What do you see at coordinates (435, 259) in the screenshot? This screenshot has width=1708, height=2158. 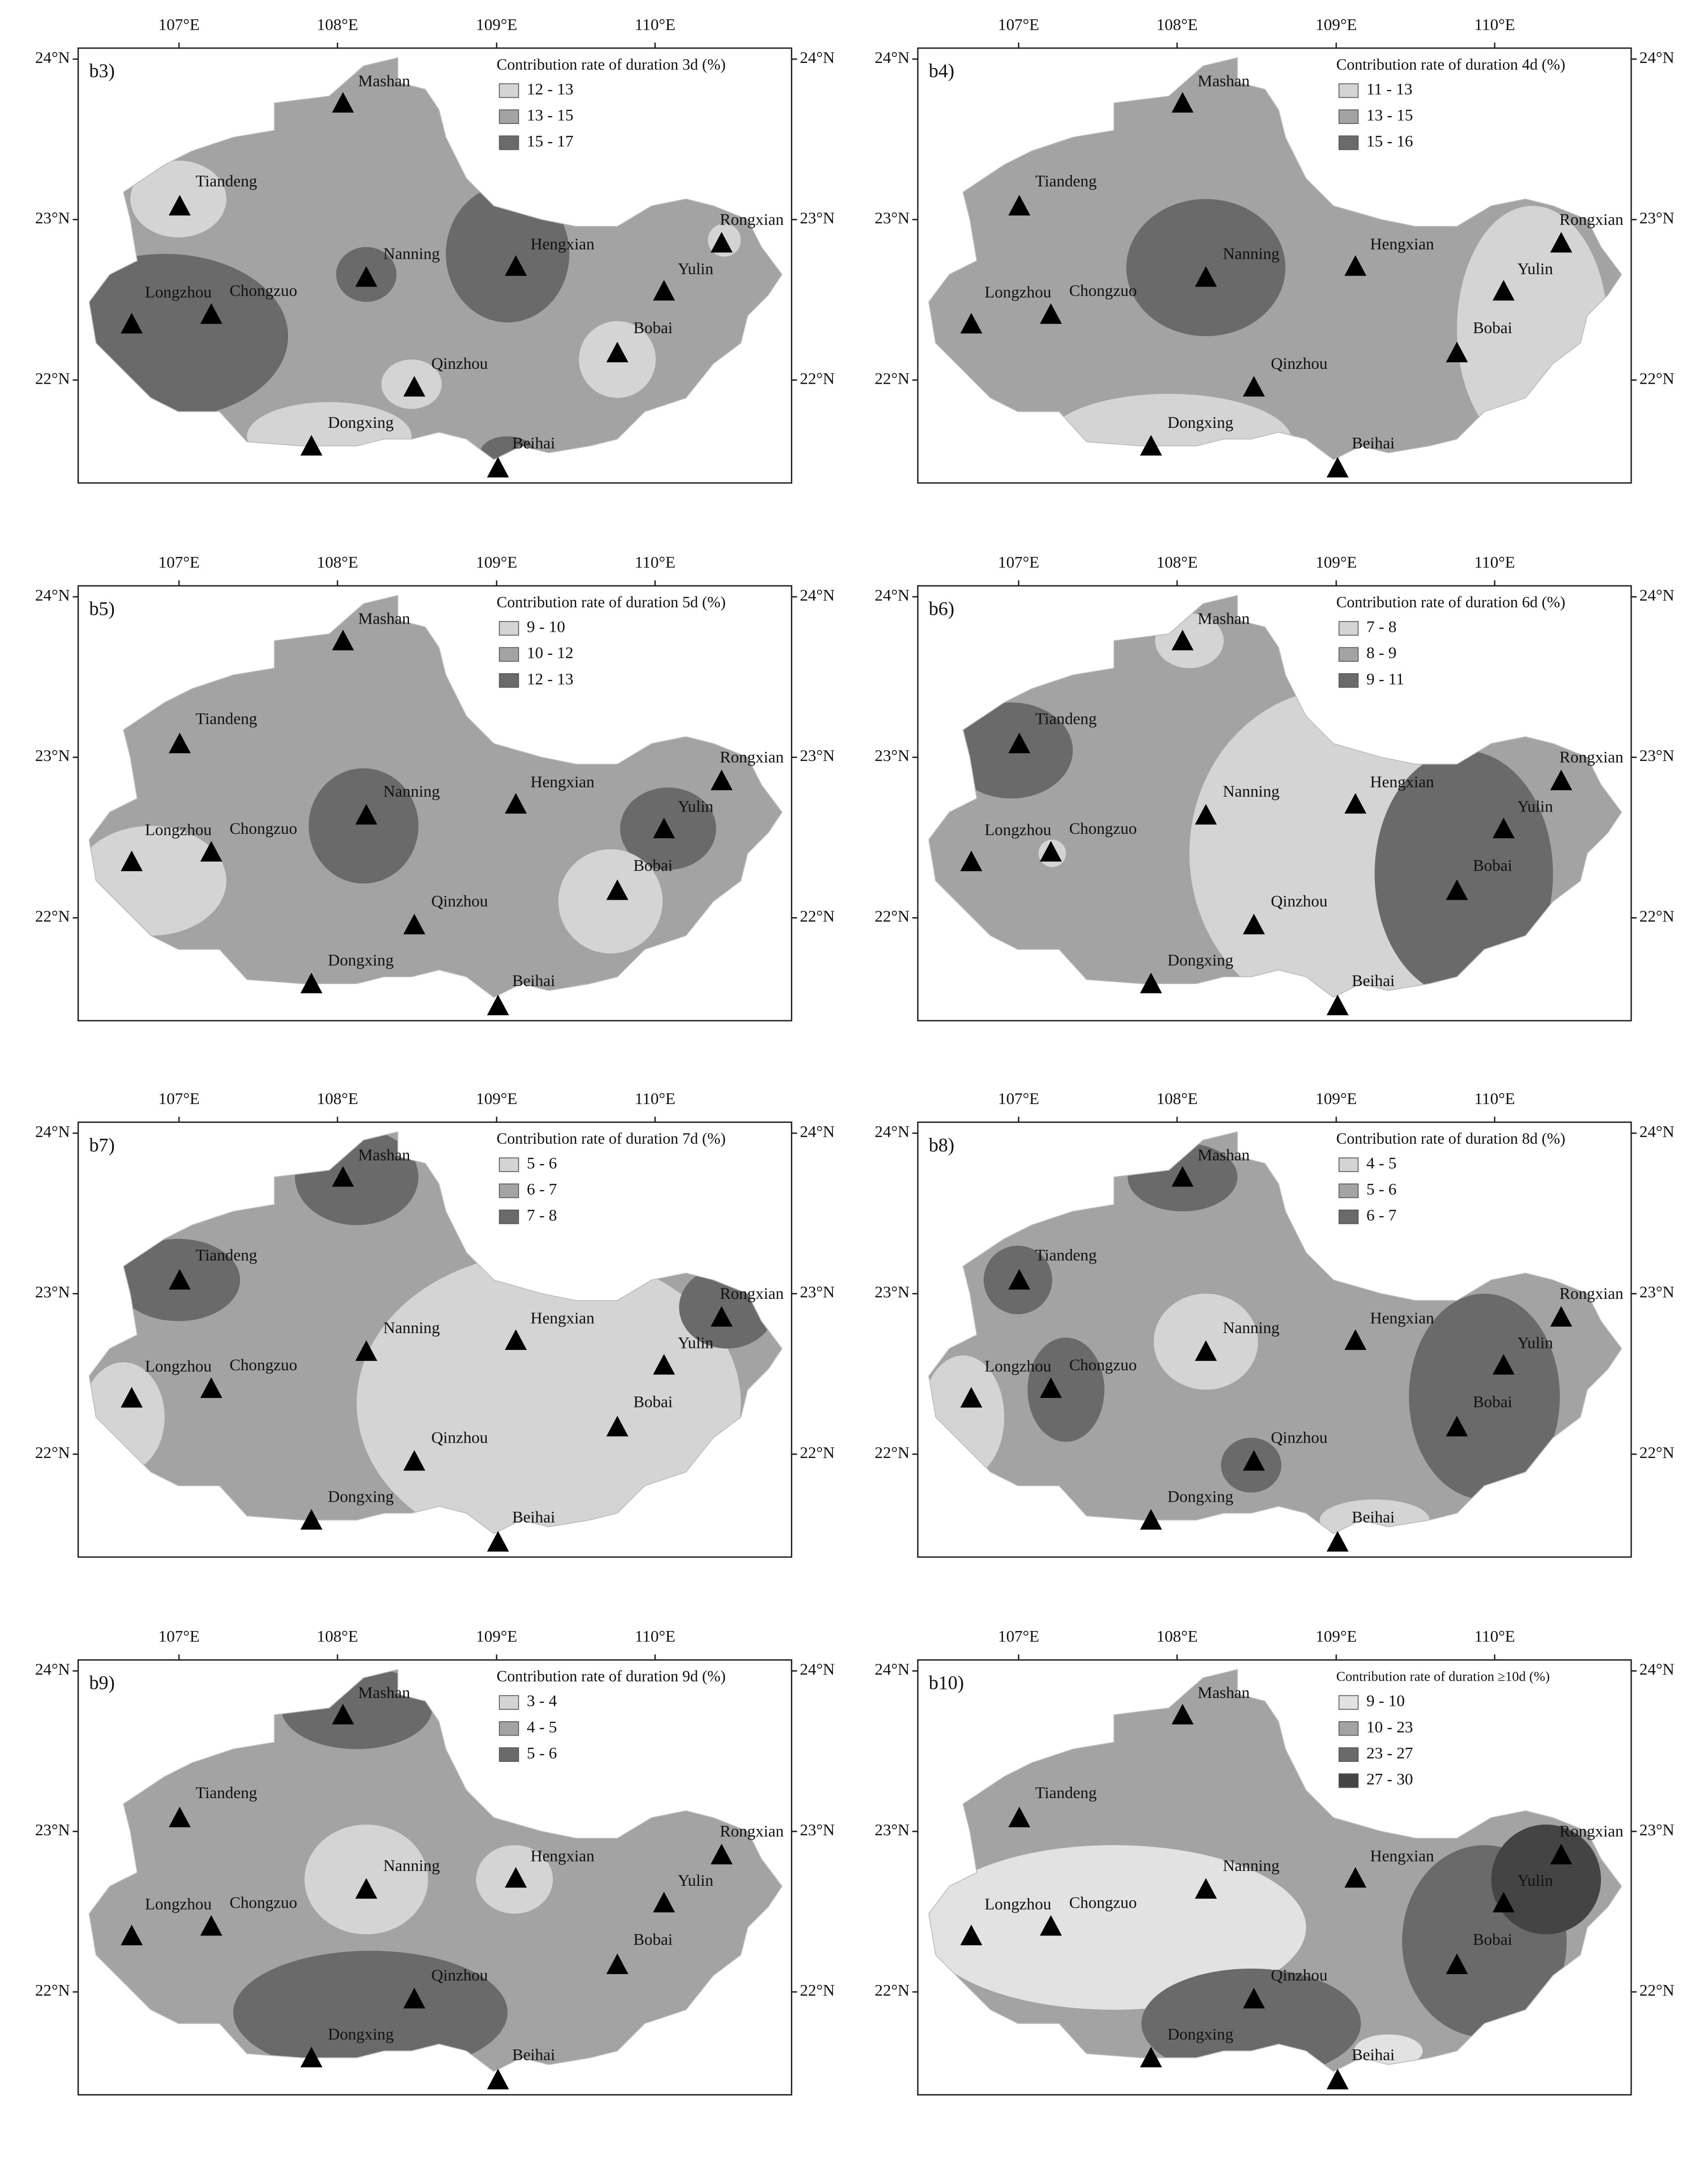 I see `region-outline` at bounding box center [435, 259].